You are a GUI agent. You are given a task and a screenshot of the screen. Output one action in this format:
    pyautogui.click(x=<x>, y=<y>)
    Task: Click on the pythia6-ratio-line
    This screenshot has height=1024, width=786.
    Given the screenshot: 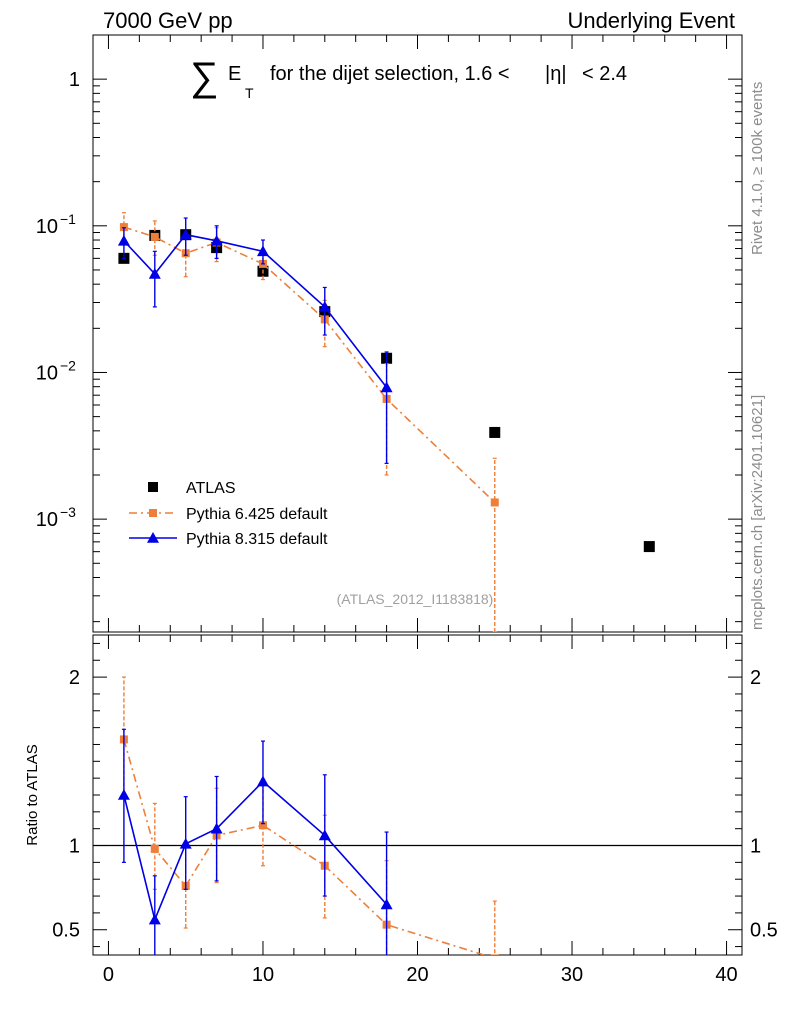 What is the action you would take?
    pyautogui.click(x=305, y=847)
    